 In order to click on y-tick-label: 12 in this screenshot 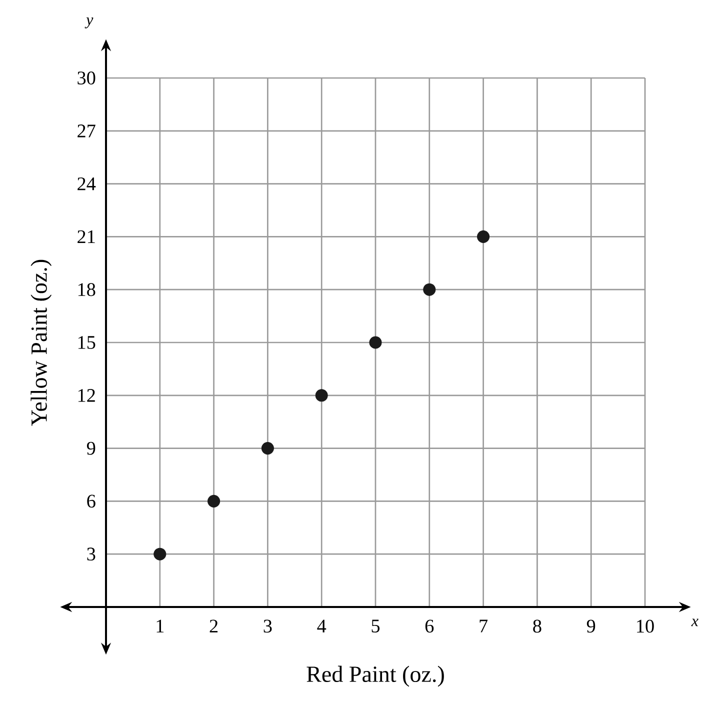, I will do `click(86, 395)`.